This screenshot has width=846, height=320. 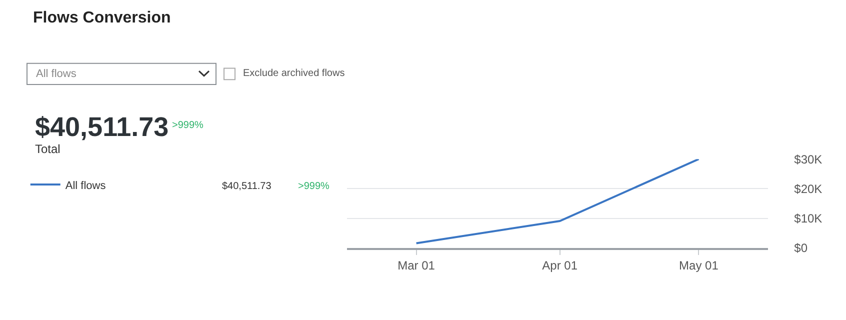 I want to click on x-tick-label: Mar 01, so click(x=417, y=265).